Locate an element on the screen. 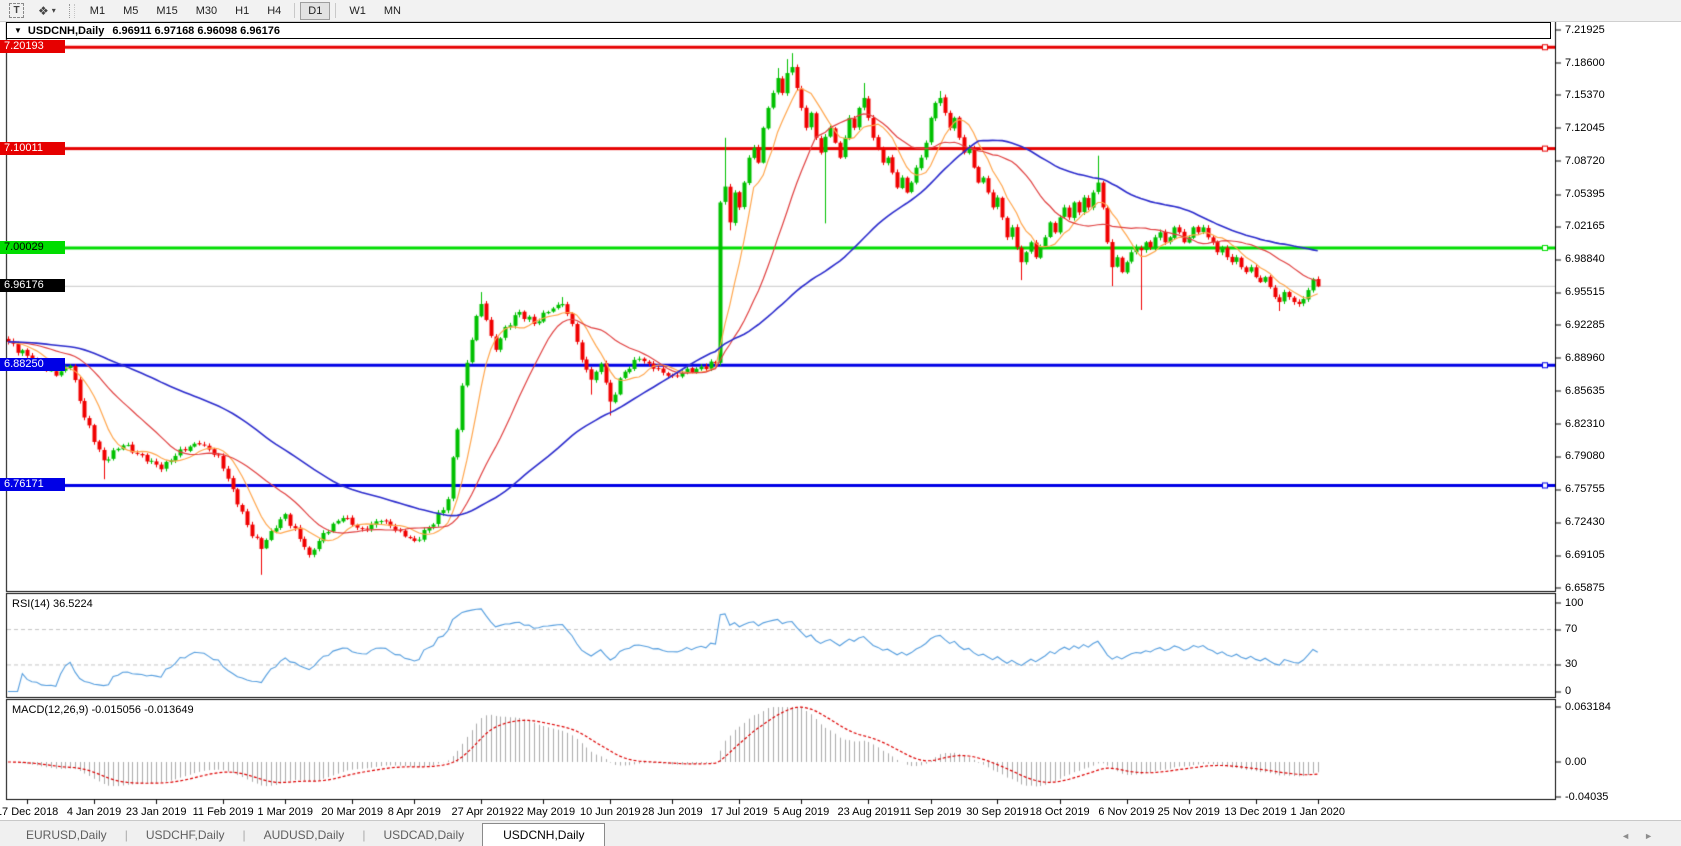  toolbar: T ❖ ▾ M1 M5 M15 M30 H1 H4 D1 W1 MN is located at coordinates (840, 11).